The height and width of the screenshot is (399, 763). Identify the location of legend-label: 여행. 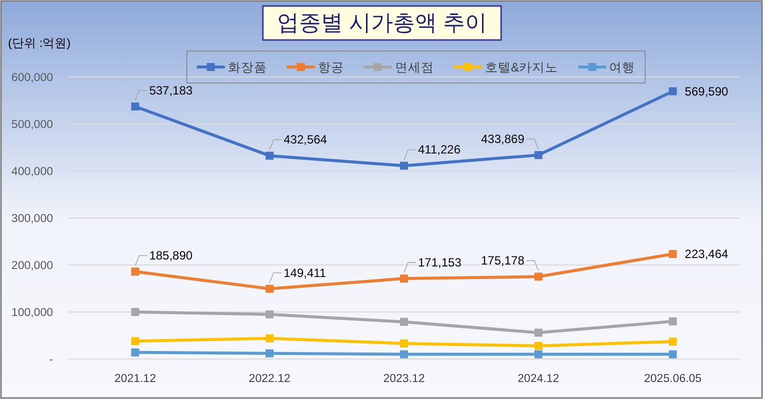
(622, 67).